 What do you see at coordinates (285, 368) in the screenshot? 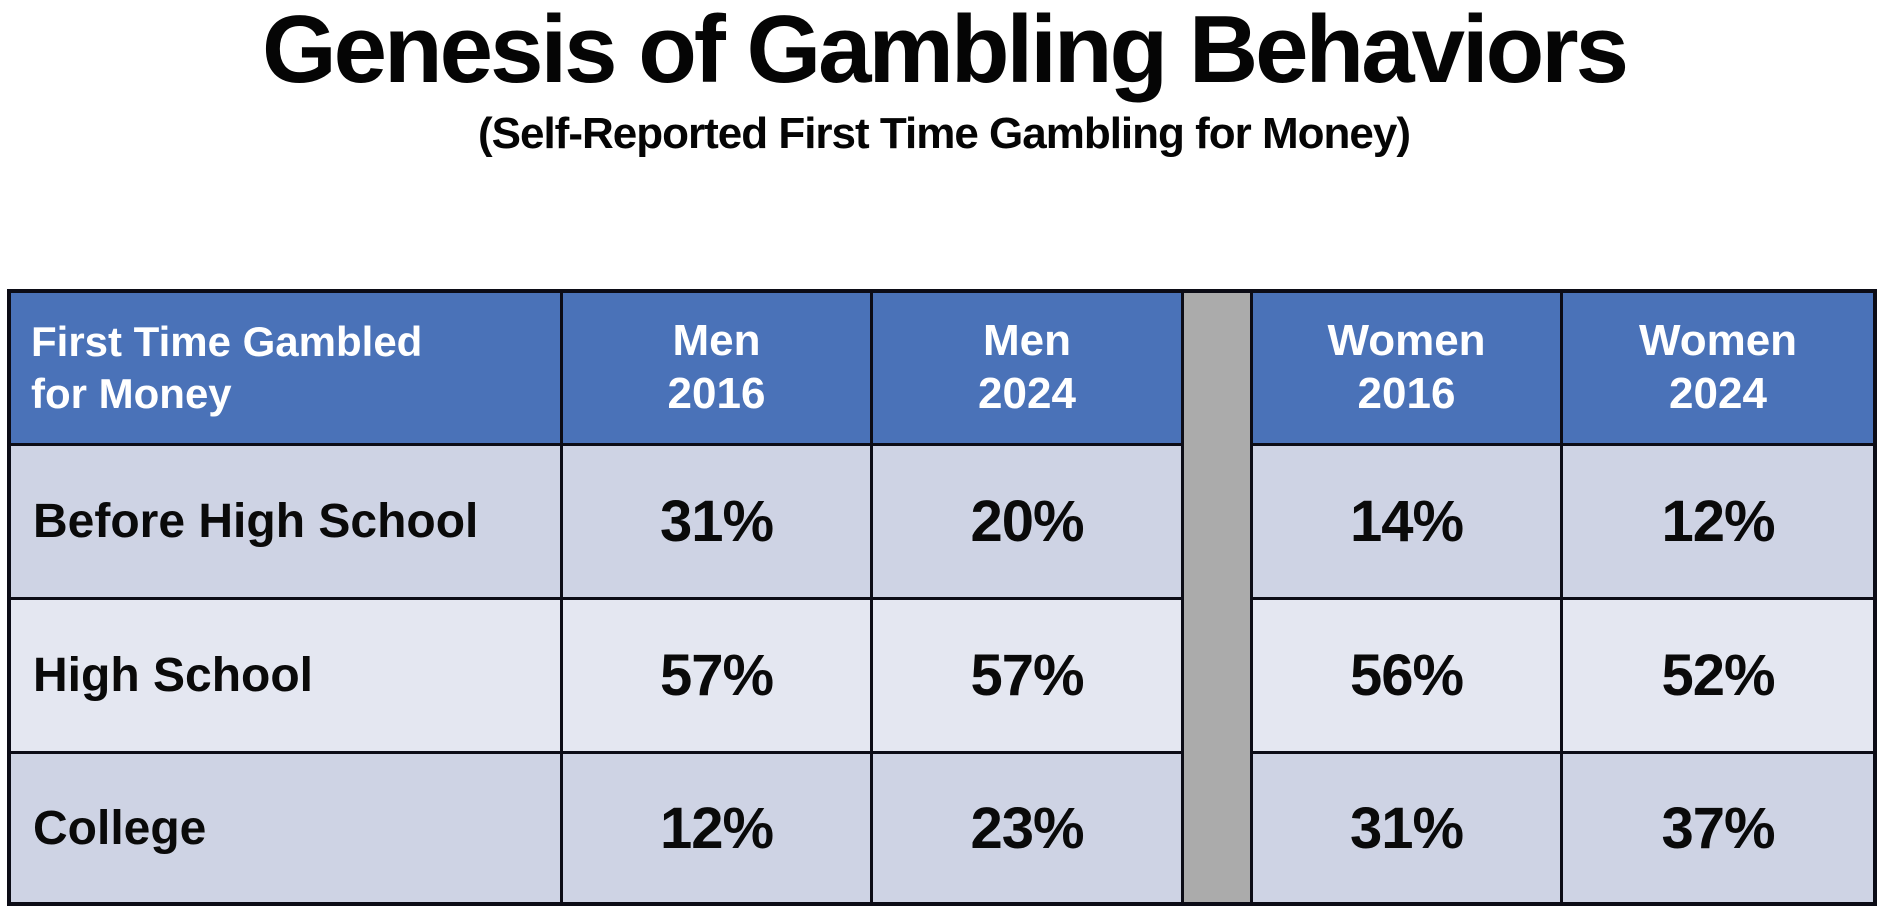
I see `corner-header-cell: First Time Gambled for Money` at bounding box center [285, 368].